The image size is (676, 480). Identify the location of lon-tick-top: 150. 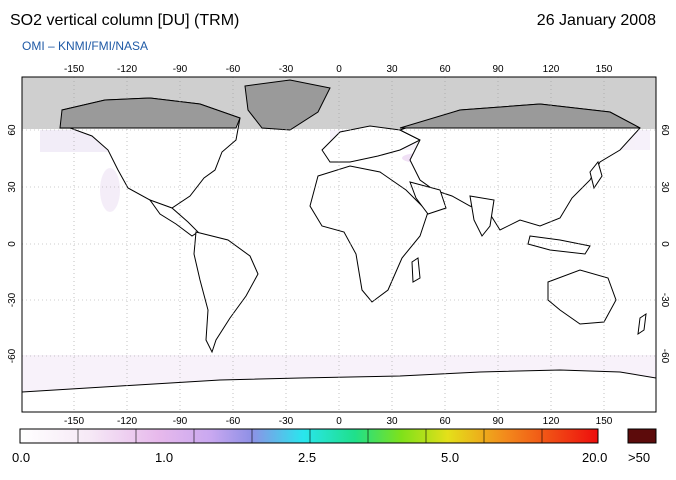
(604, 69).